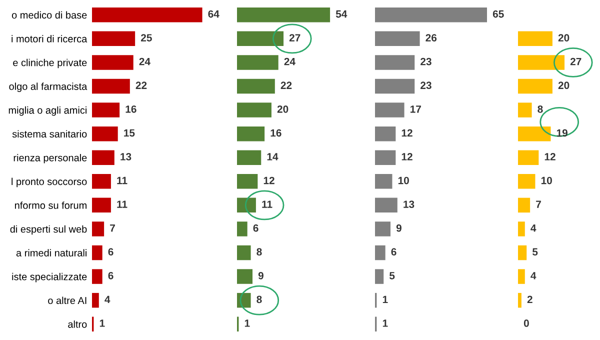  Describe the element at coordinates (48, 230) in the screenshot. I see `y-tick-label: di esperti sul web` at that location.